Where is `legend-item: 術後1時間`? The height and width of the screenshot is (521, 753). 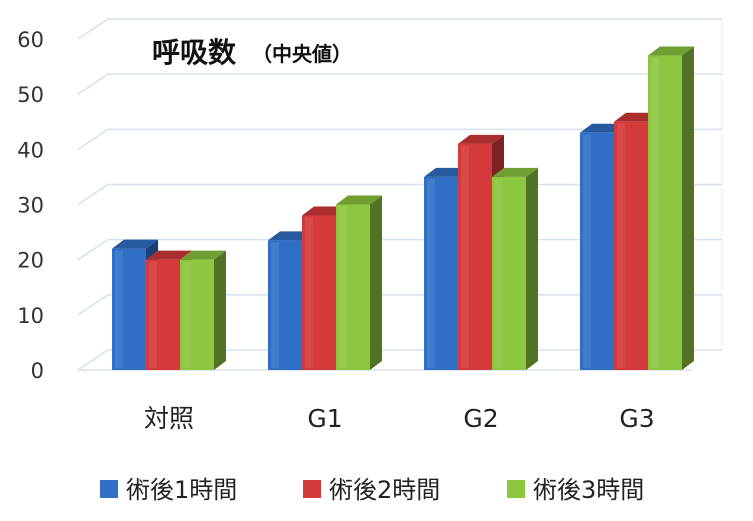 legend-item: 術後1時間 is located at coordinates (168, 490).